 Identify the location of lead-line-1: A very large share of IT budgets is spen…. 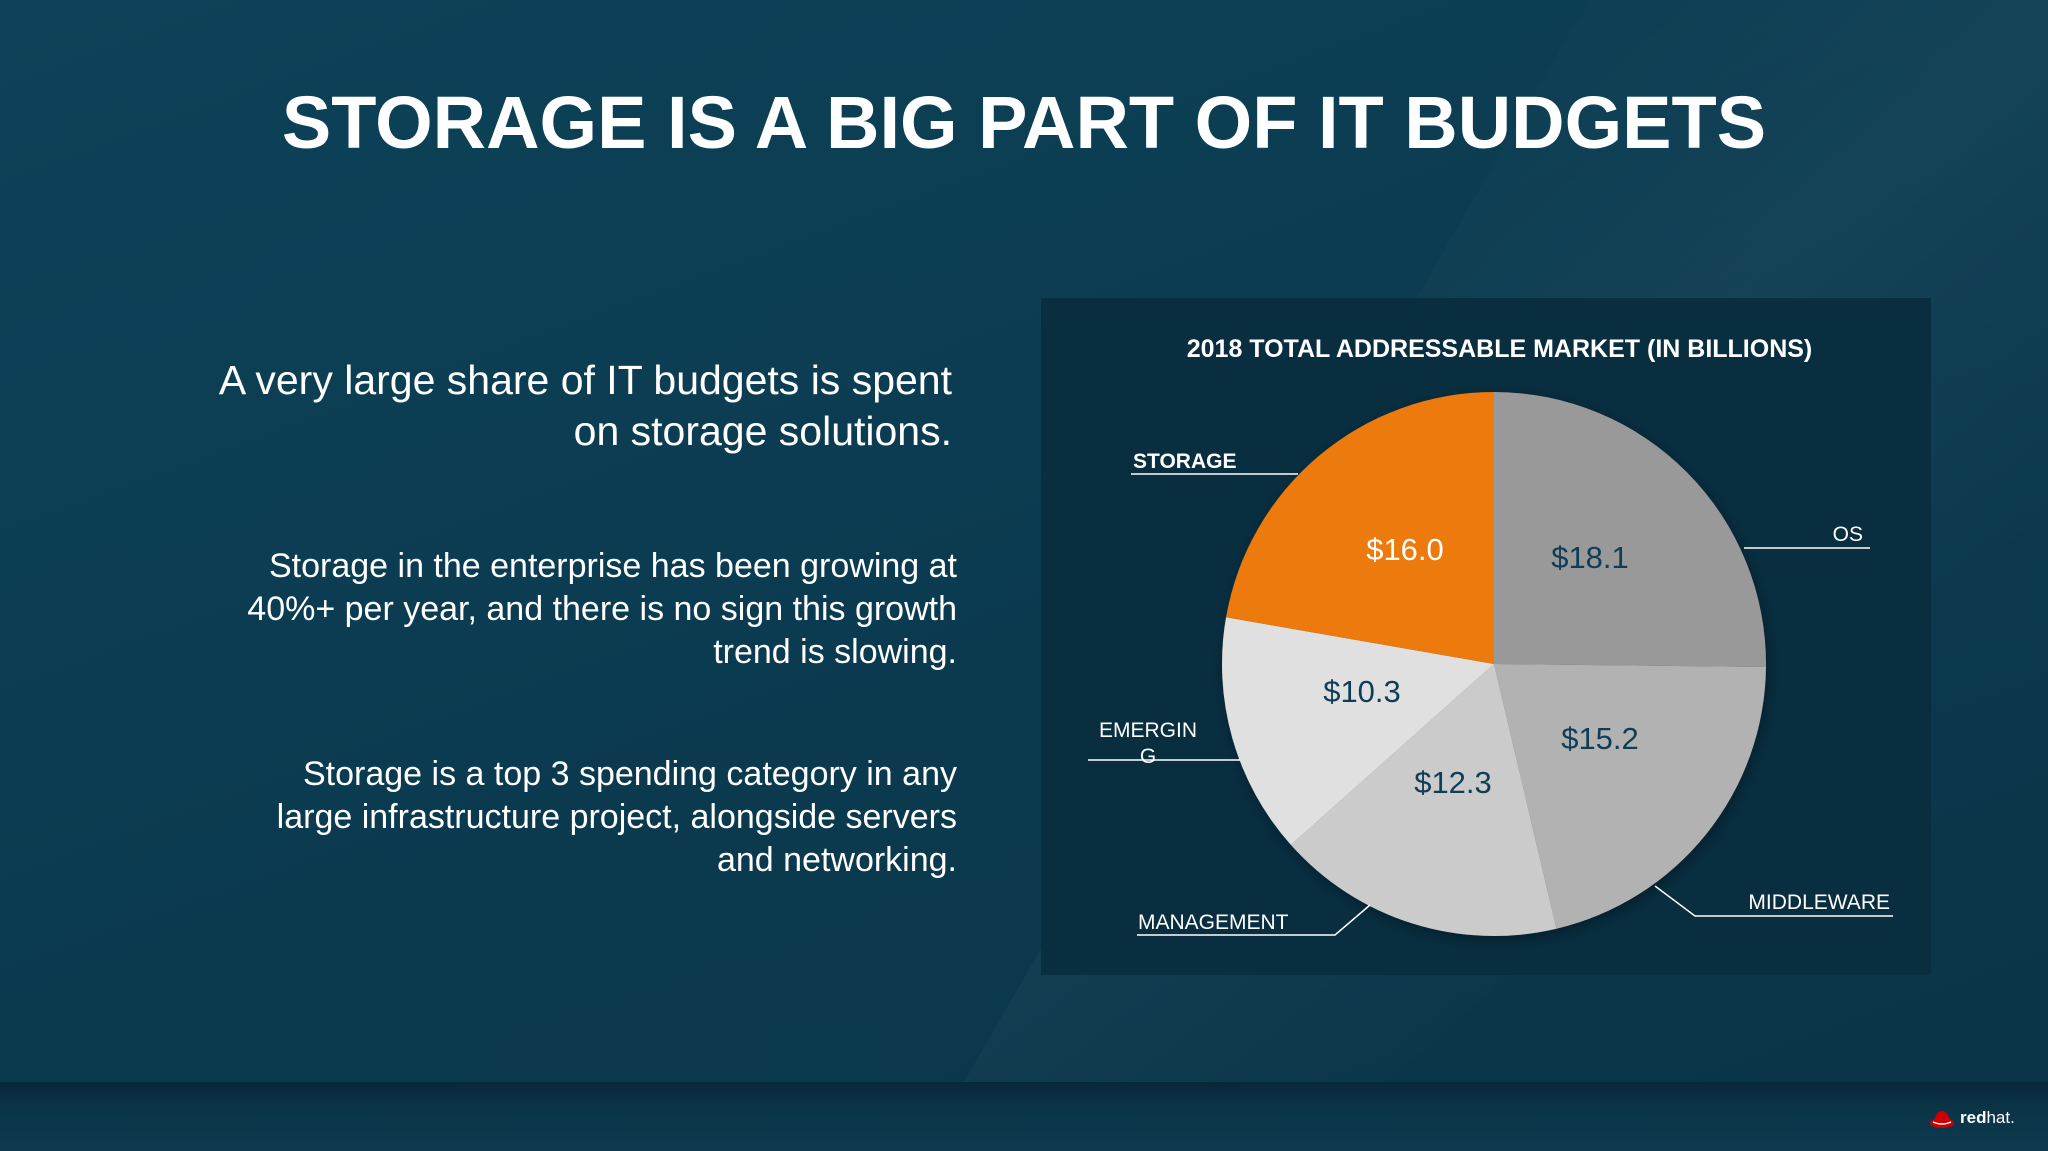
(585, 380).